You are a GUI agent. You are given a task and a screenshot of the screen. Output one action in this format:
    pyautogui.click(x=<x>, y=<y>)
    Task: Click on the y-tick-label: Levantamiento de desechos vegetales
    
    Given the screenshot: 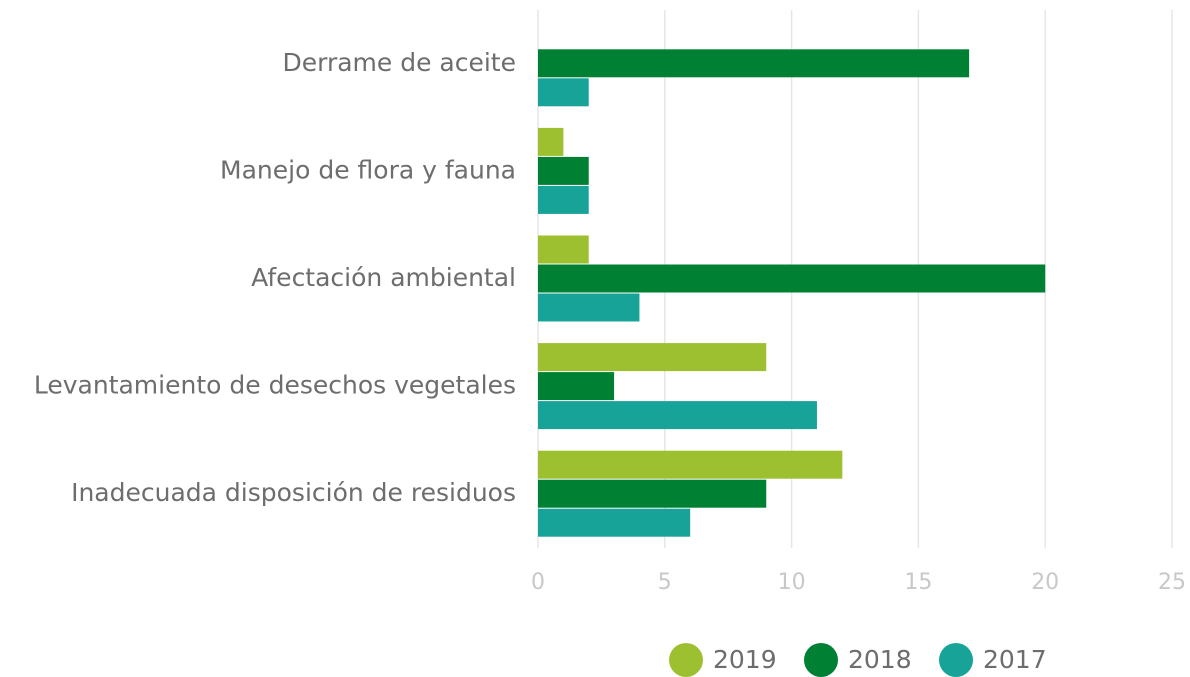 What is the action you would take?
    pyautogui.click(x=275, y=385)
    